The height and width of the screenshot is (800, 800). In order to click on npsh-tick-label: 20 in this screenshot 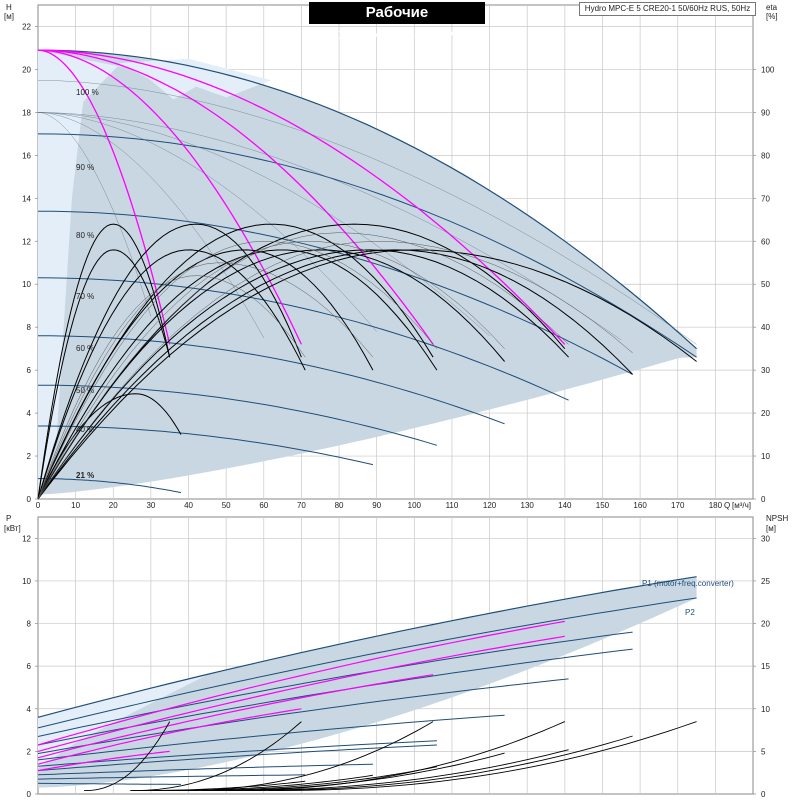, I will do `click(765, 624)`.